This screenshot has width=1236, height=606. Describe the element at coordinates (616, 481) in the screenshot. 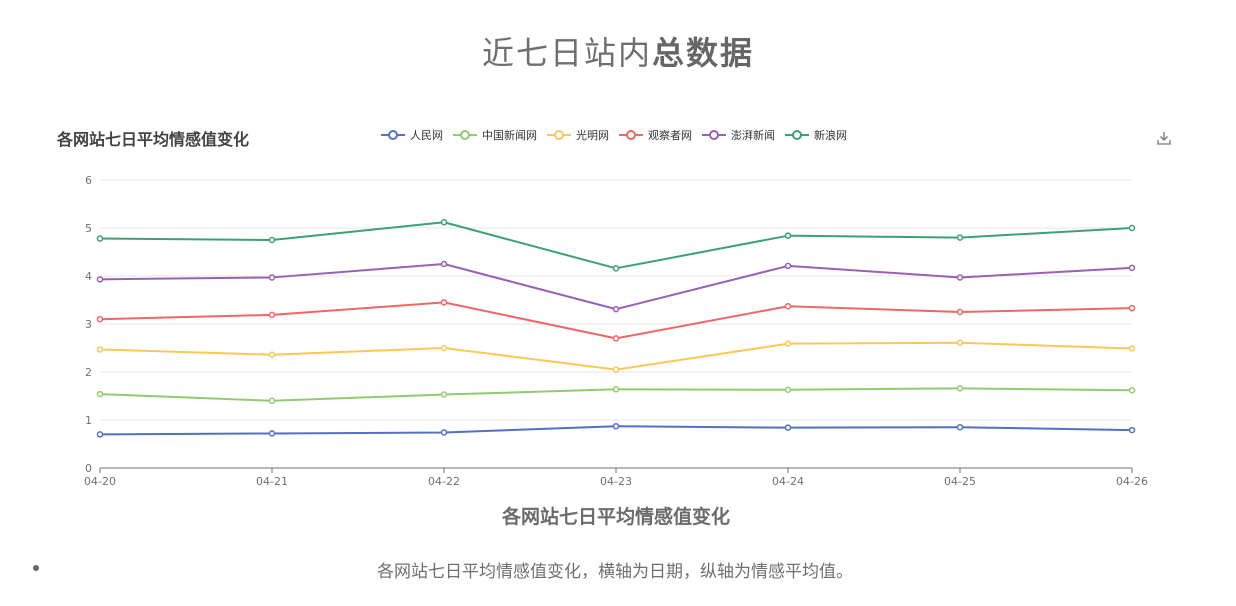

I see `x-tick-label: 04-23` at that location.